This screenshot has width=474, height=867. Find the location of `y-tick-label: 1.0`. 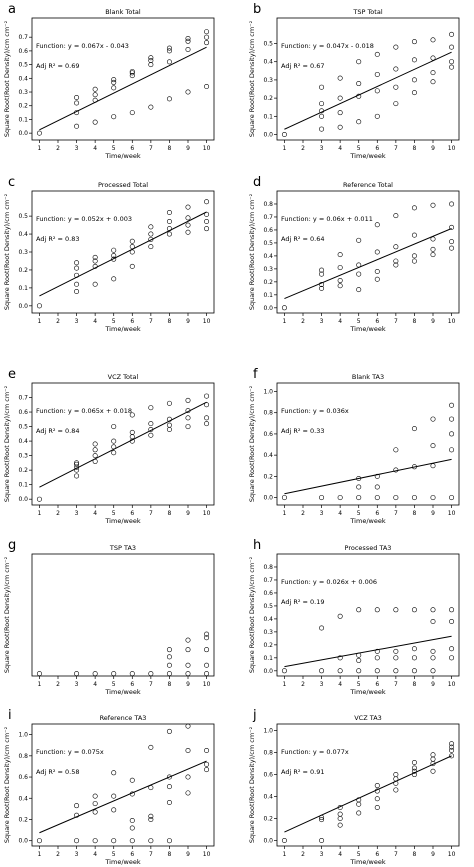

y-tick-label: 1.0 is located at coordinates (23, 735).